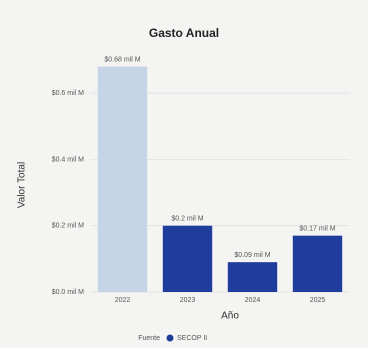 This screenshot has width=368, height=348. I want to click on legend-title: Fuente, so click(149, 338).